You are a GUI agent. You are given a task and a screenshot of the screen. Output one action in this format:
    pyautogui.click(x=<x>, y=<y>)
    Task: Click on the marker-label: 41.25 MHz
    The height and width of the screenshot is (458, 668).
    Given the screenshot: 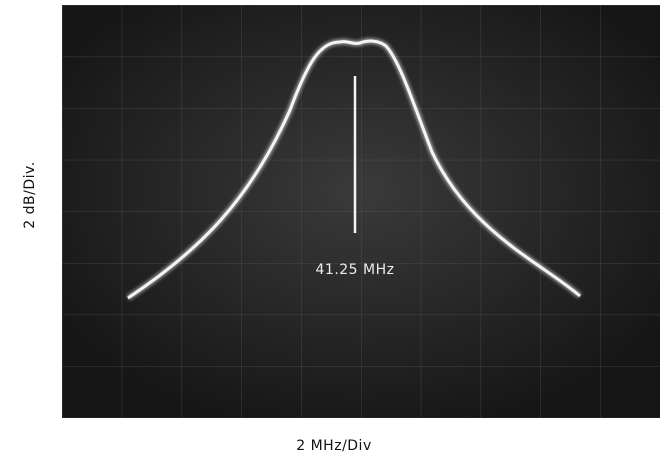 What is the action you would take?
    pyautogui.click(x=355, y=270)
    